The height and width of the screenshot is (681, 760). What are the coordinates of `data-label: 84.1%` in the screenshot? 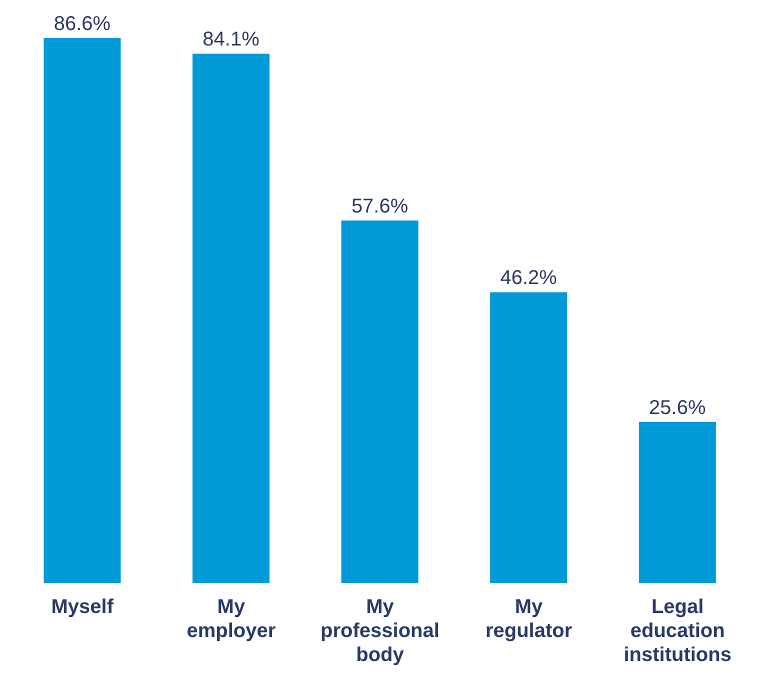 It's located at (231, 39).